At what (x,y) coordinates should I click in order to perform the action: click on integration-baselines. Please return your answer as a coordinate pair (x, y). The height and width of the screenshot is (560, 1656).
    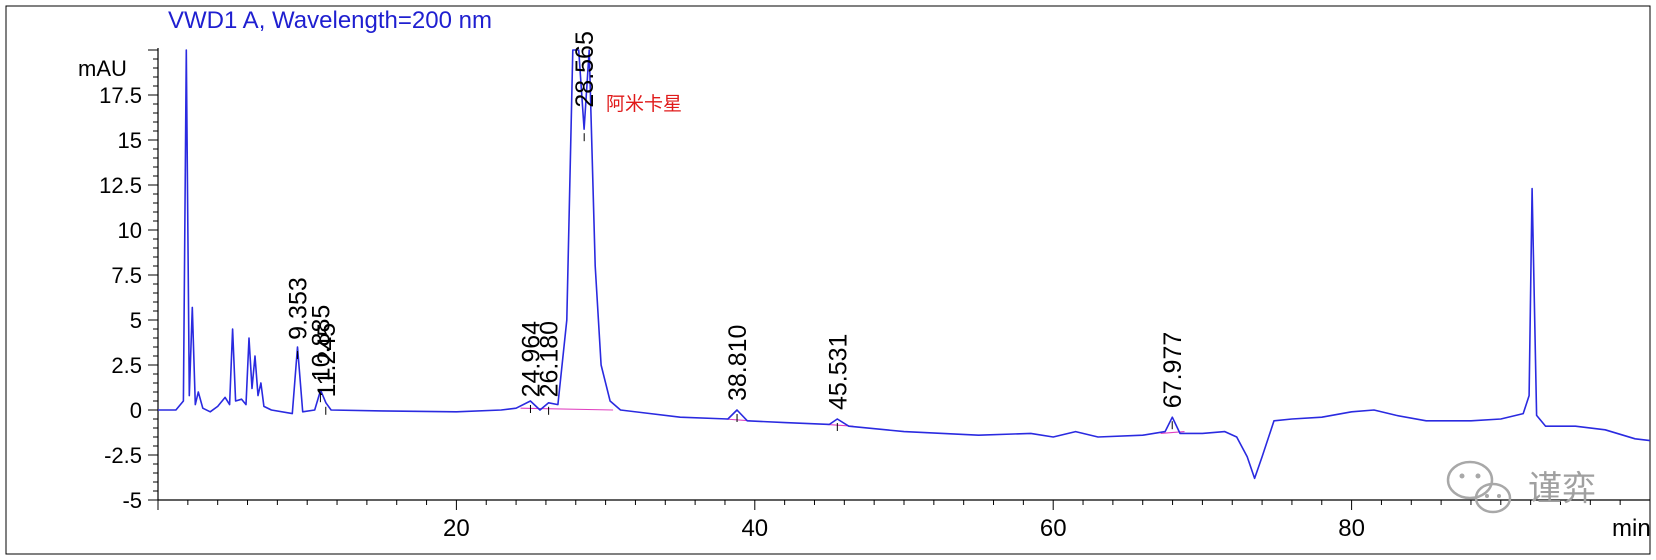
    Looking at the image, I should click on (852, 420).